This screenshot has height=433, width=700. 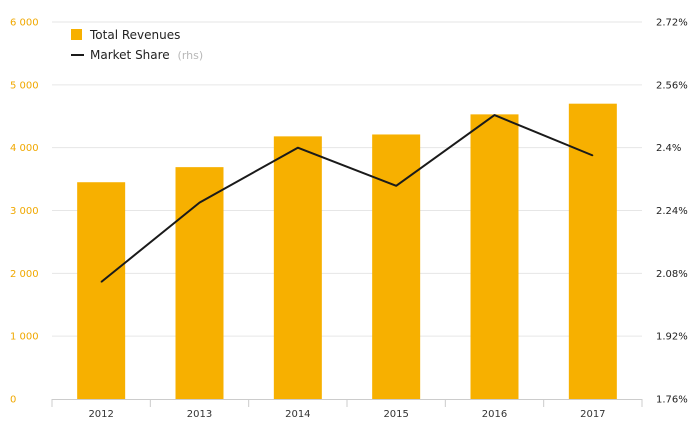 I want to click on x-tick-label: 2014, so click(x=297, y=414).